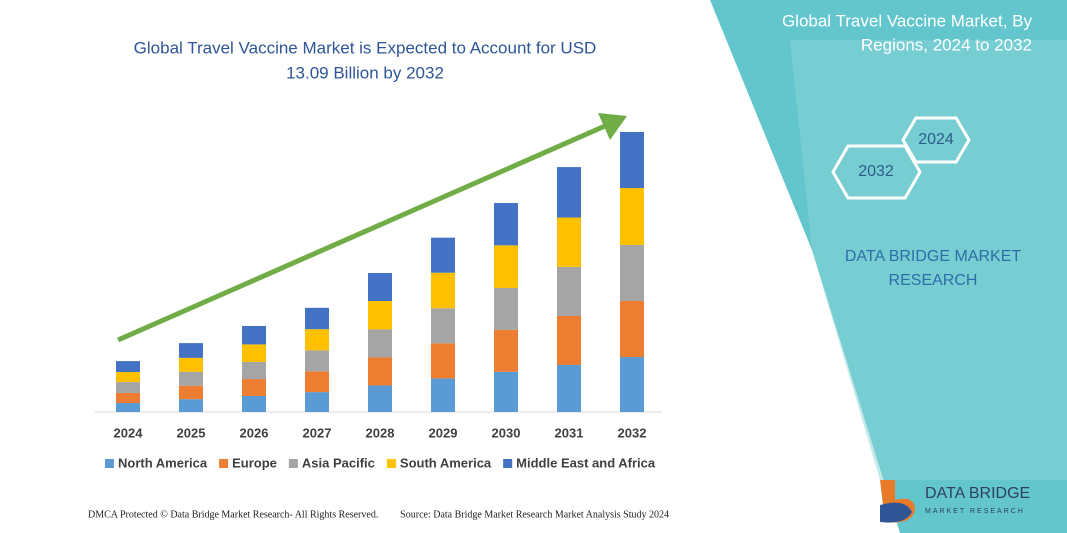 This screenshot has height=533, width=1067. Describe the element at coordinates (612, 126) in the screenshot. I see `arrow-head` at that location.